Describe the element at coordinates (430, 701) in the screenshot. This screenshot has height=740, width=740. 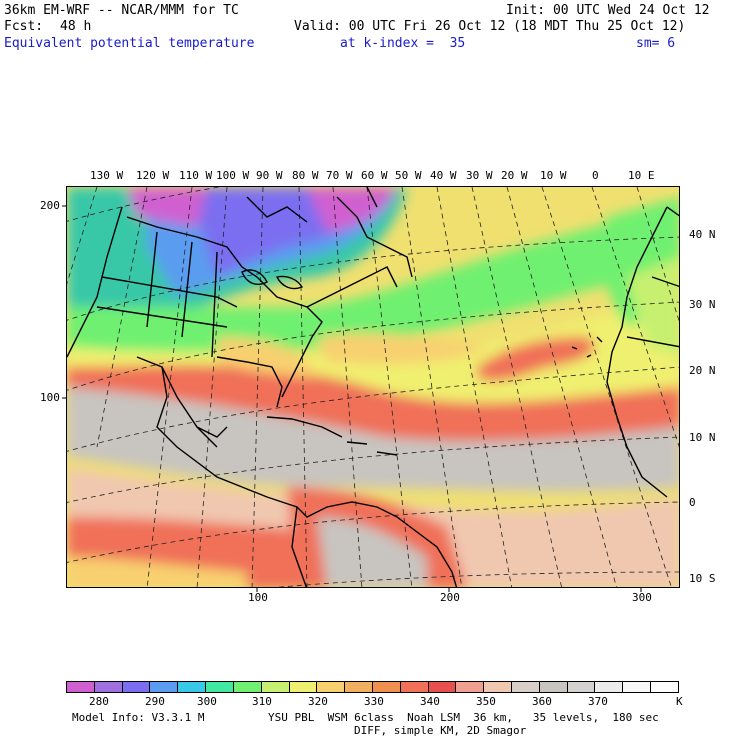
I see `colorbar-label: 340` at that location.